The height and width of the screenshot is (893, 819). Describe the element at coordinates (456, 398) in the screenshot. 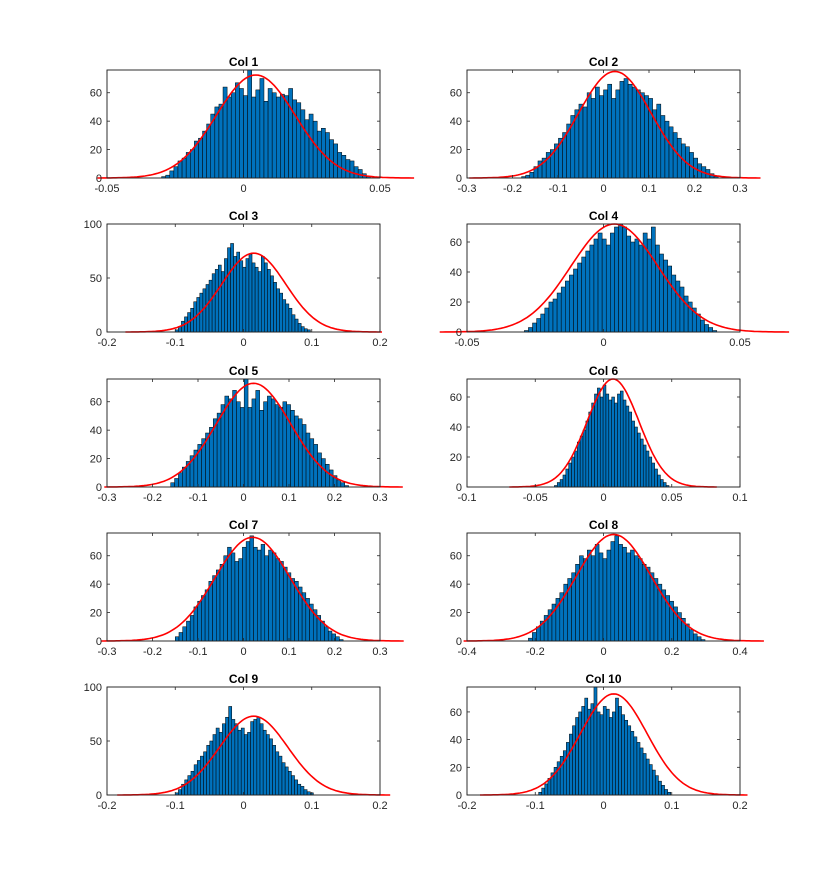

I see `y-tick-label: 60` at that location.